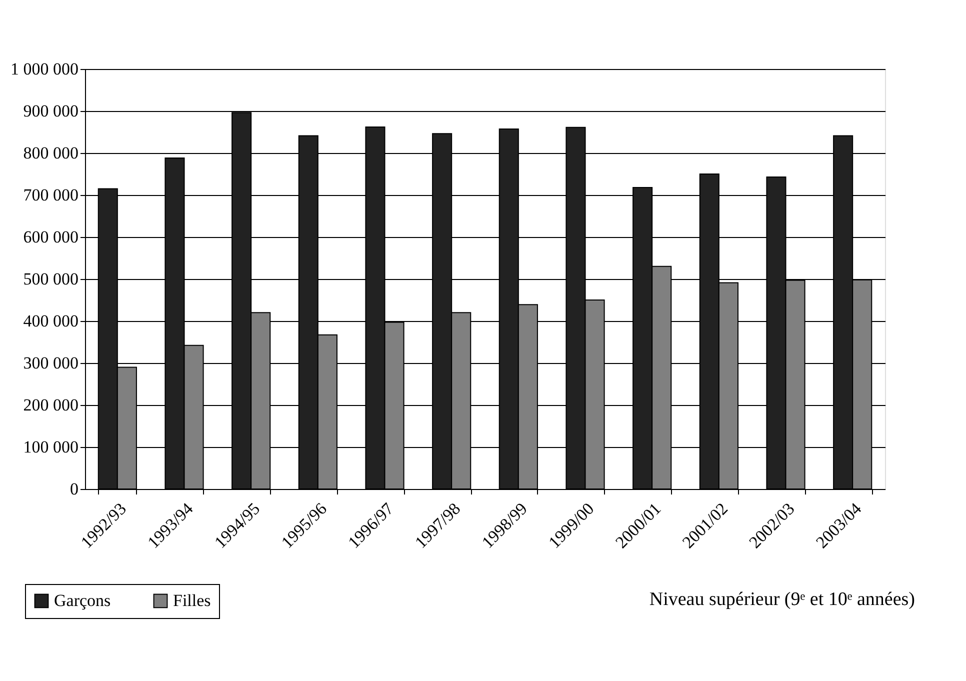 The width and height of the screenshot is (966, 681). What do you see at coordinates (782, 599) in the screenshot?
I see `text: Niveau supérieur (9ᵉ et 10ᵉ années)` at bounding box center [782, 599].